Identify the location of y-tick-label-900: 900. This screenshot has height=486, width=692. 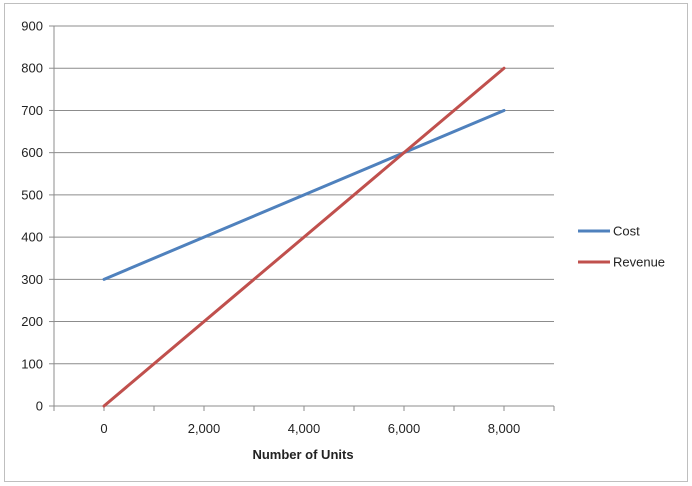
(32, 26).